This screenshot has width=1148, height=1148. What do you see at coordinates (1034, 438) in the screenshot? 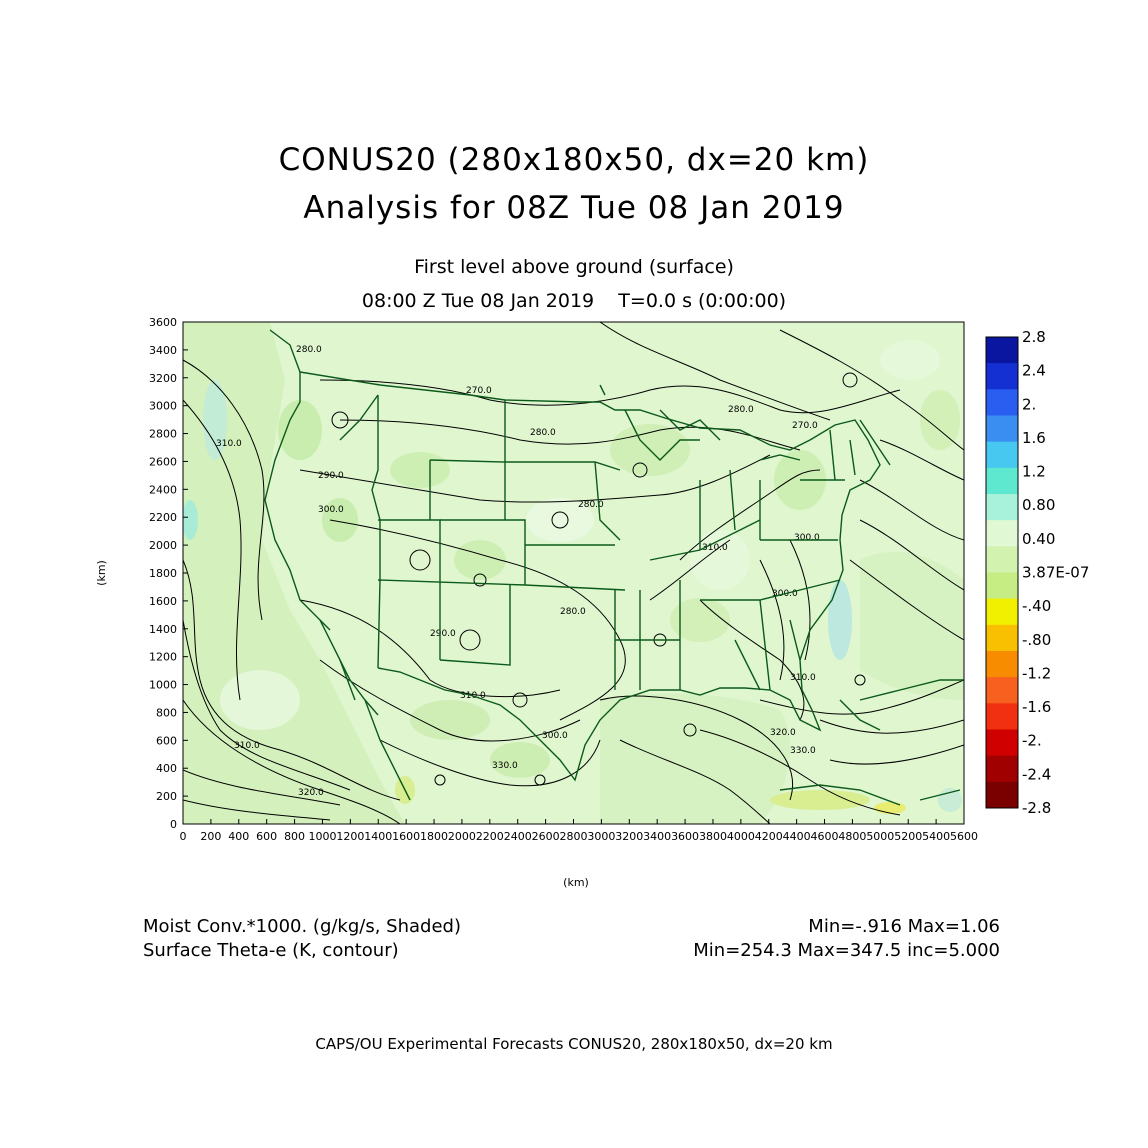
I see `colorbar-label: 1.6` at bounding box center [1034, 438].